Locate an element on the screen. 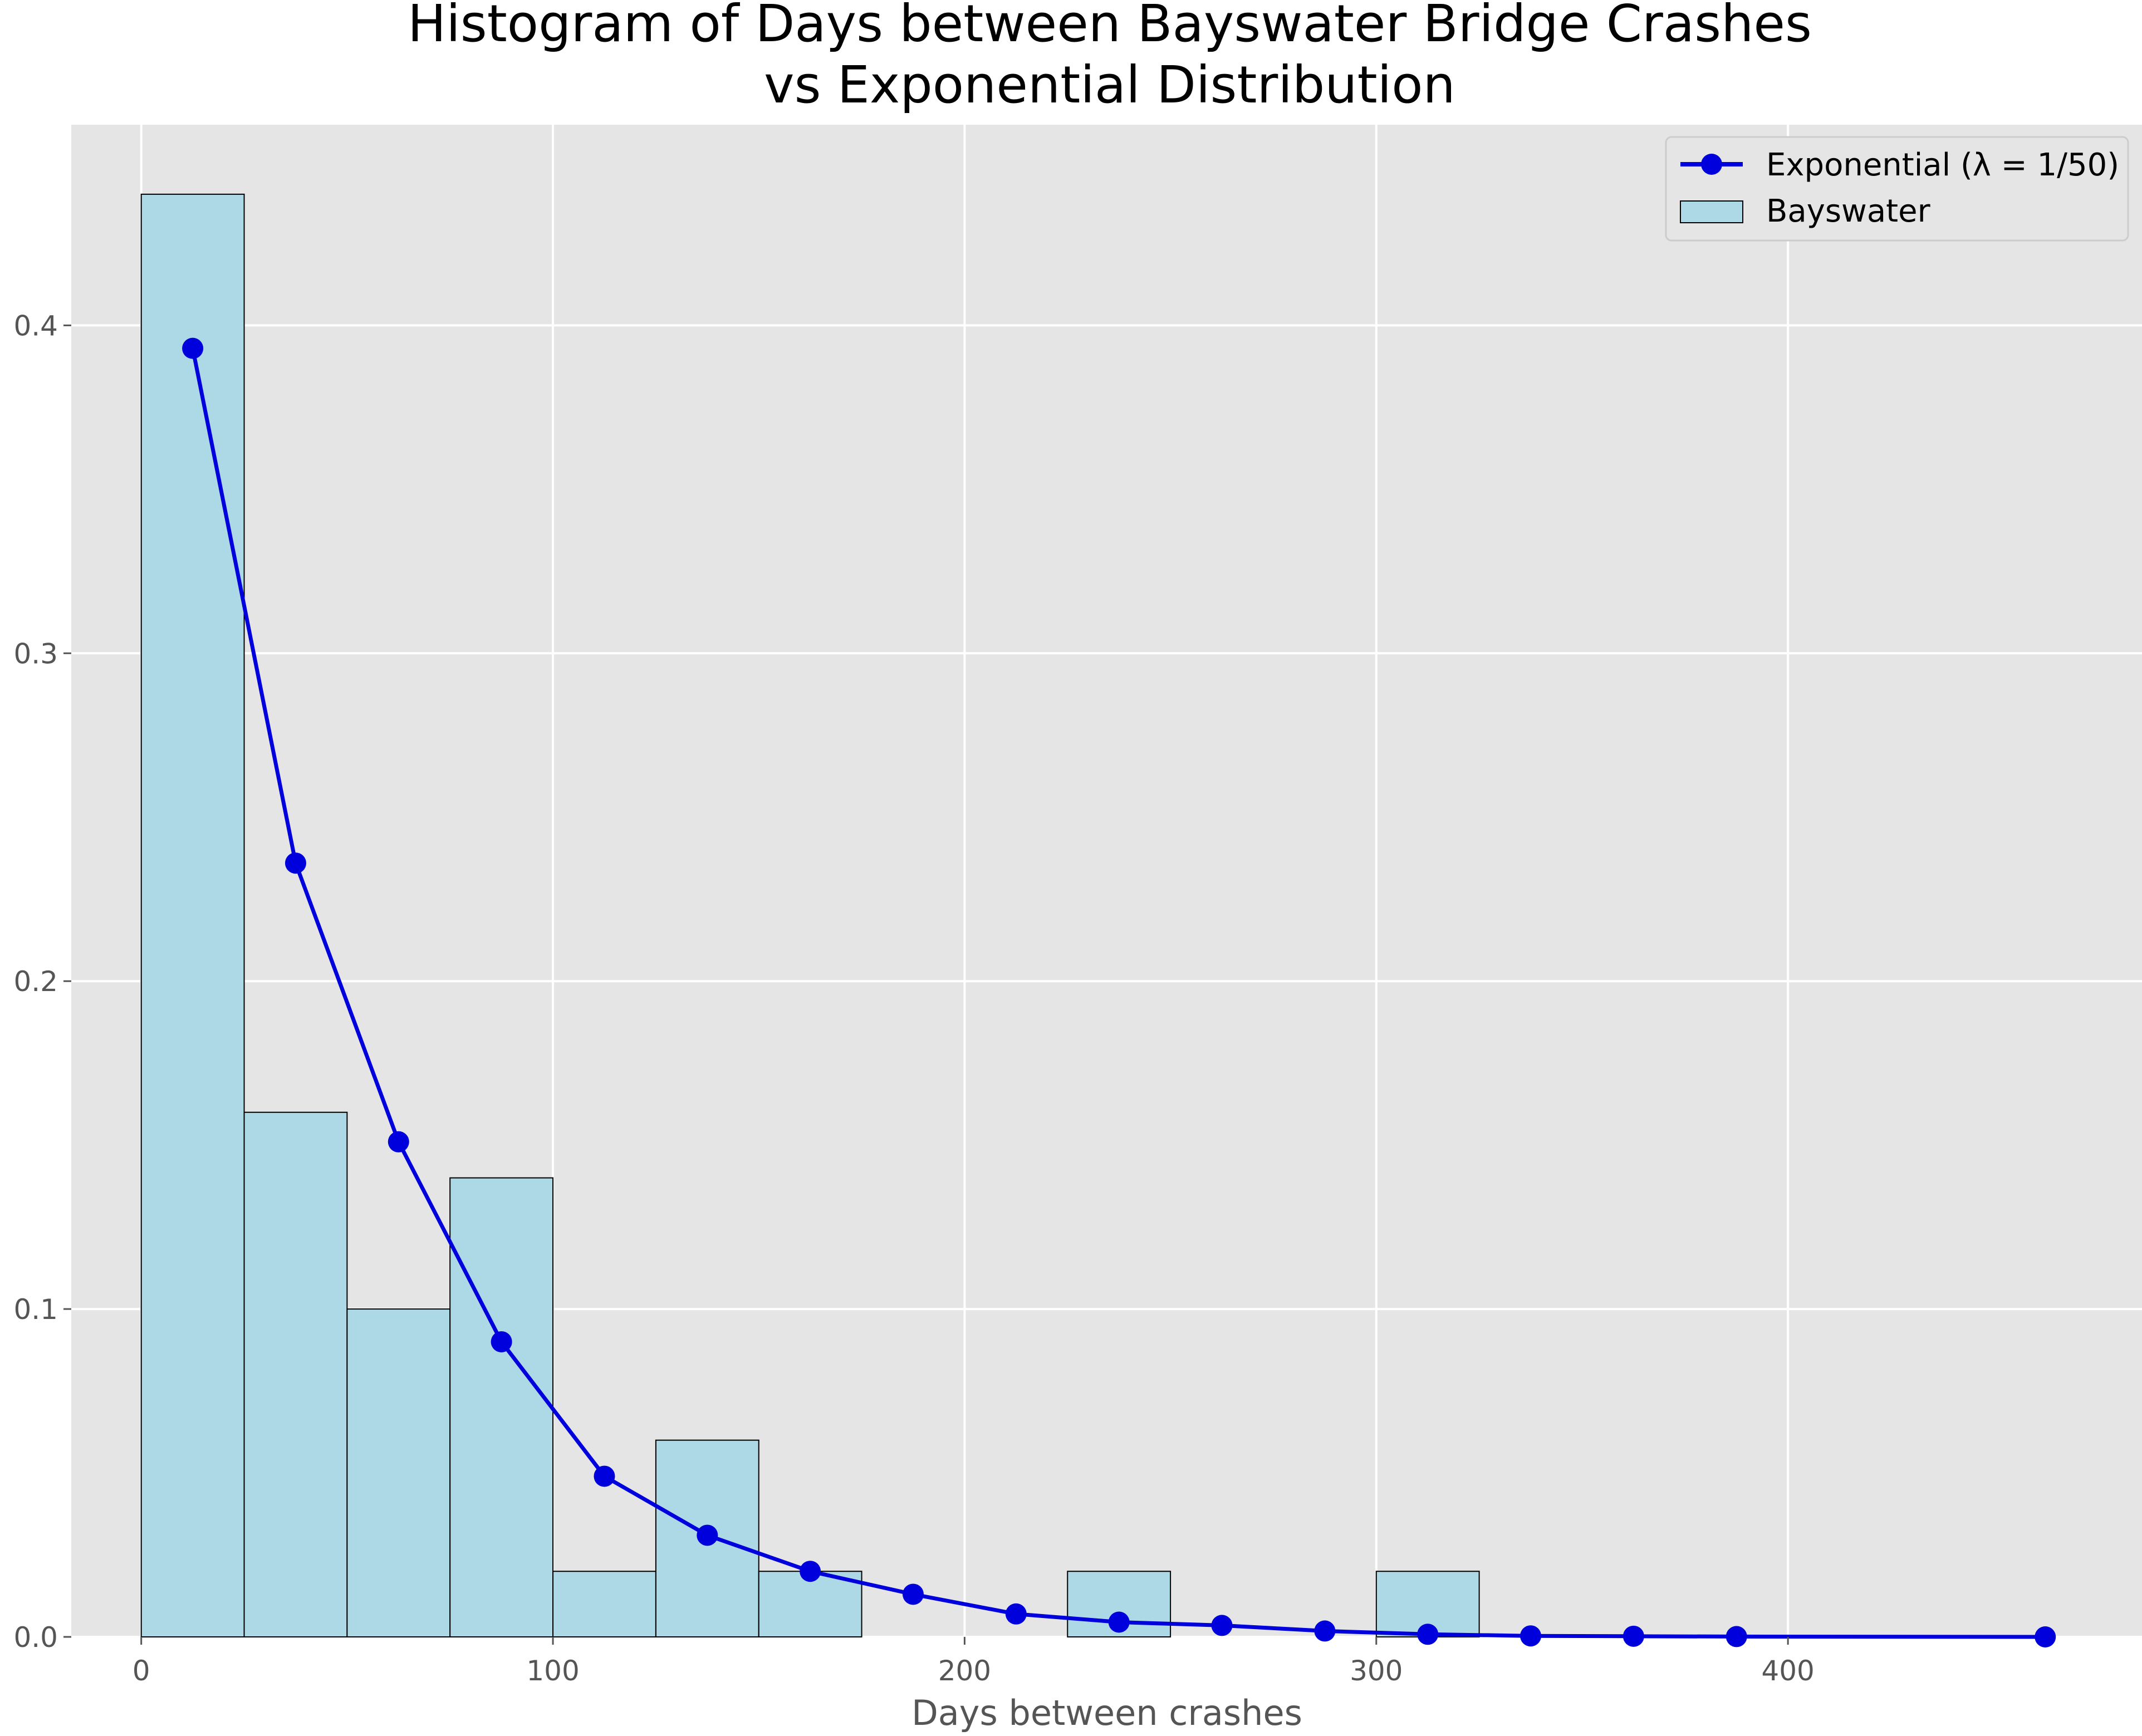 This screenshot has height=1736, width=2142. x-tick-label: 0 is located at coordinates (141, 1671).